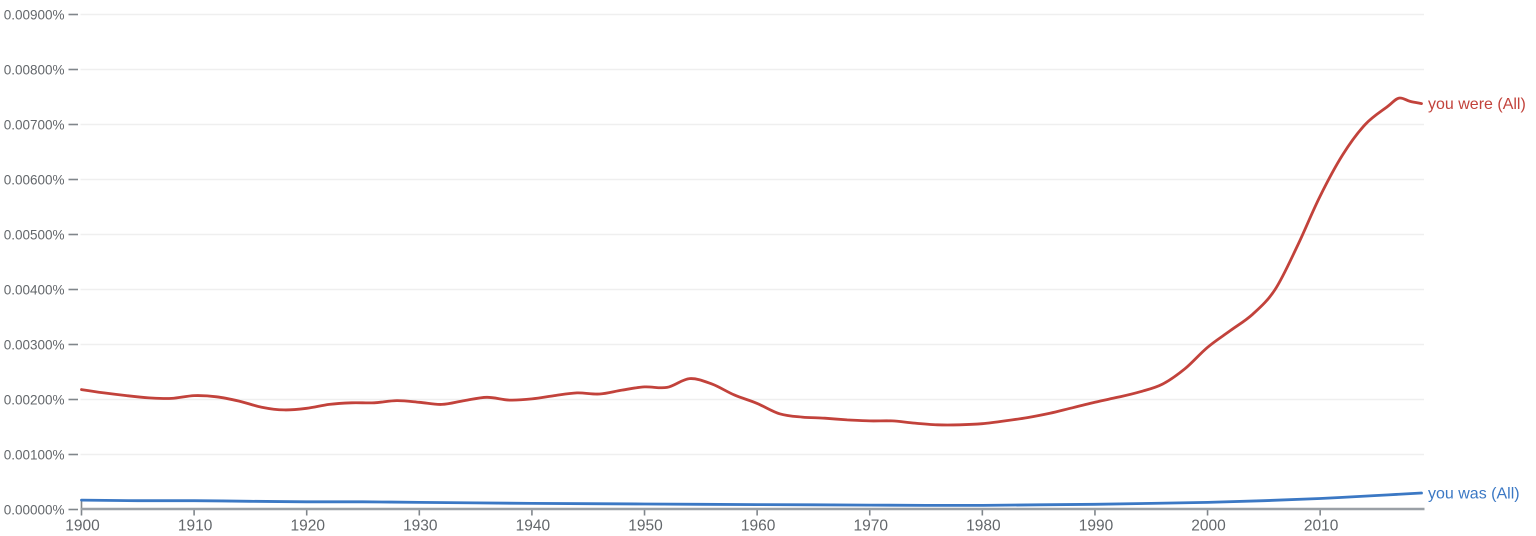  What do you see at coordinates (751, 499) in the screenshot?
I see `series-line-you-was-all` at bounding box center [751, 499].